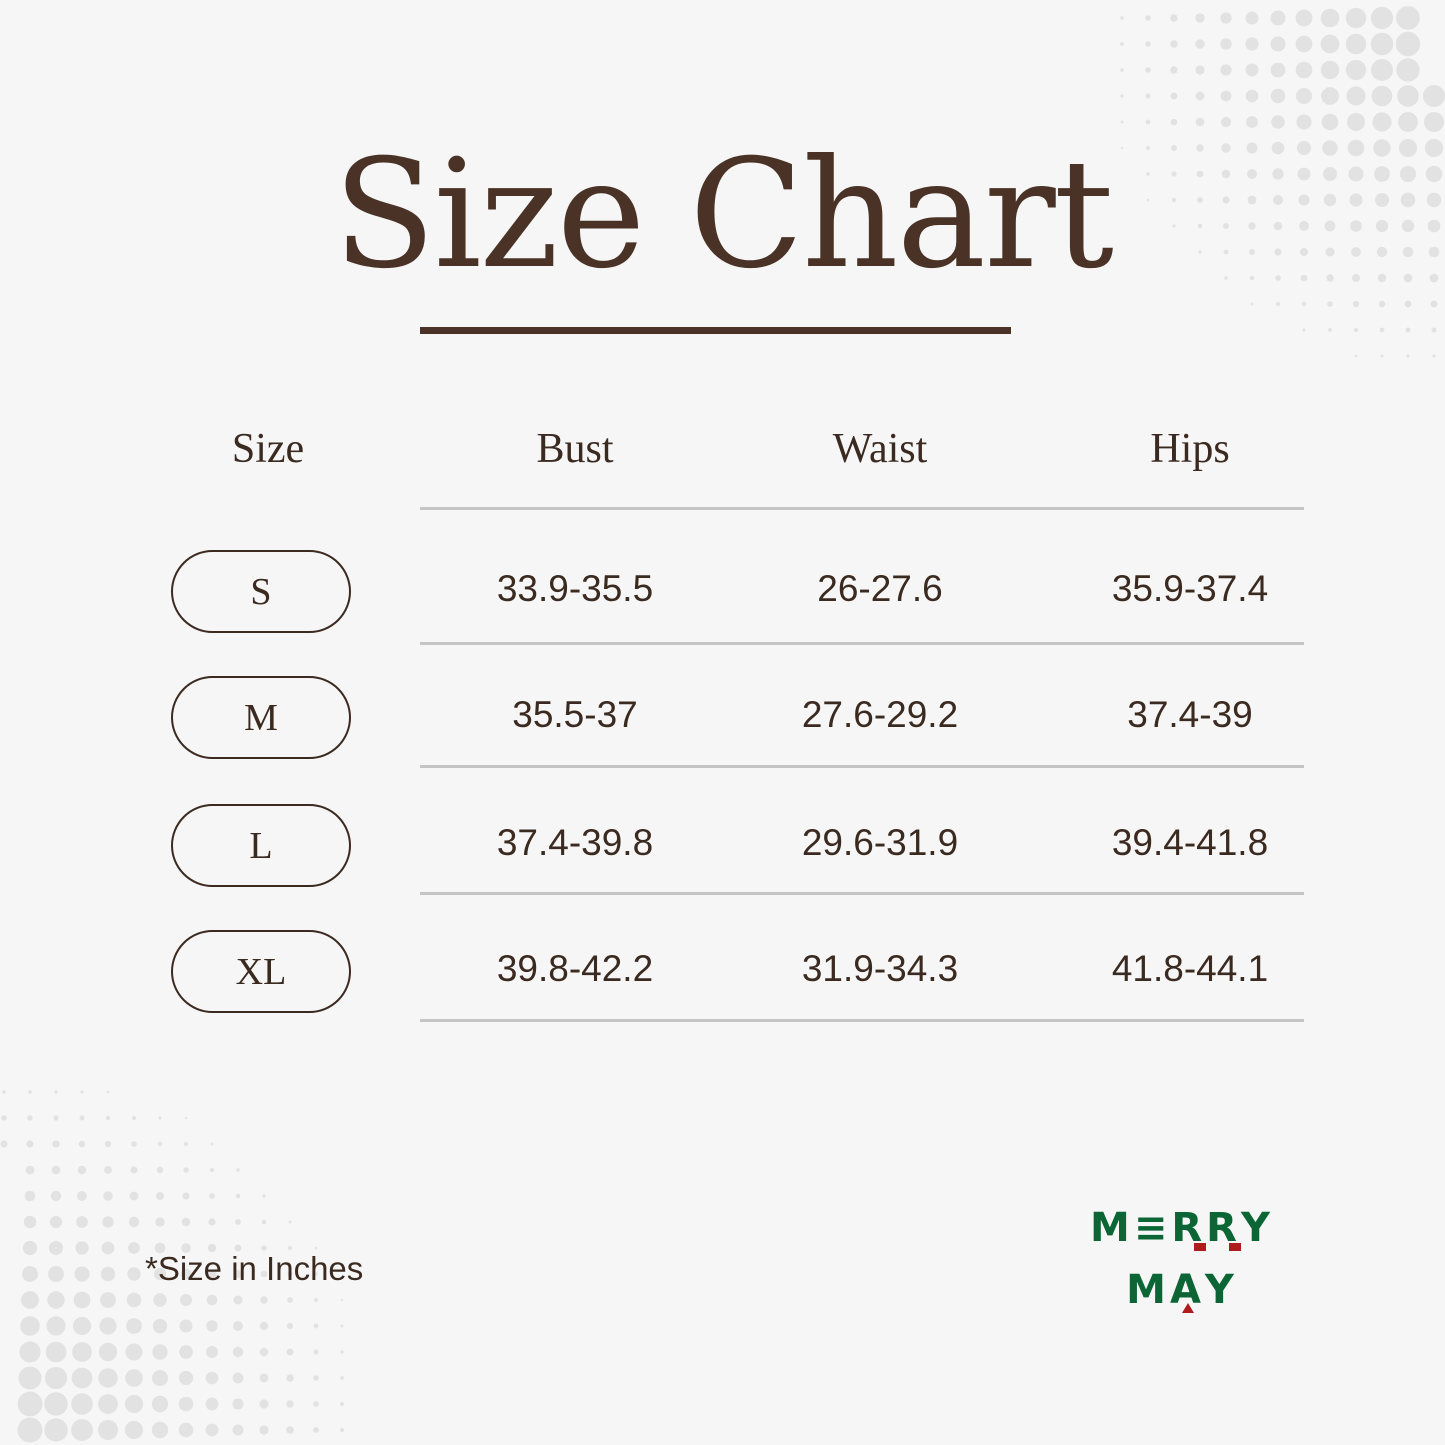 The width and height of the screenshot is (1445, 1445). Describe the element at coordinates (575, 842) in the screenshot. I see `bust-cell: 37.4-39.8` at that location.